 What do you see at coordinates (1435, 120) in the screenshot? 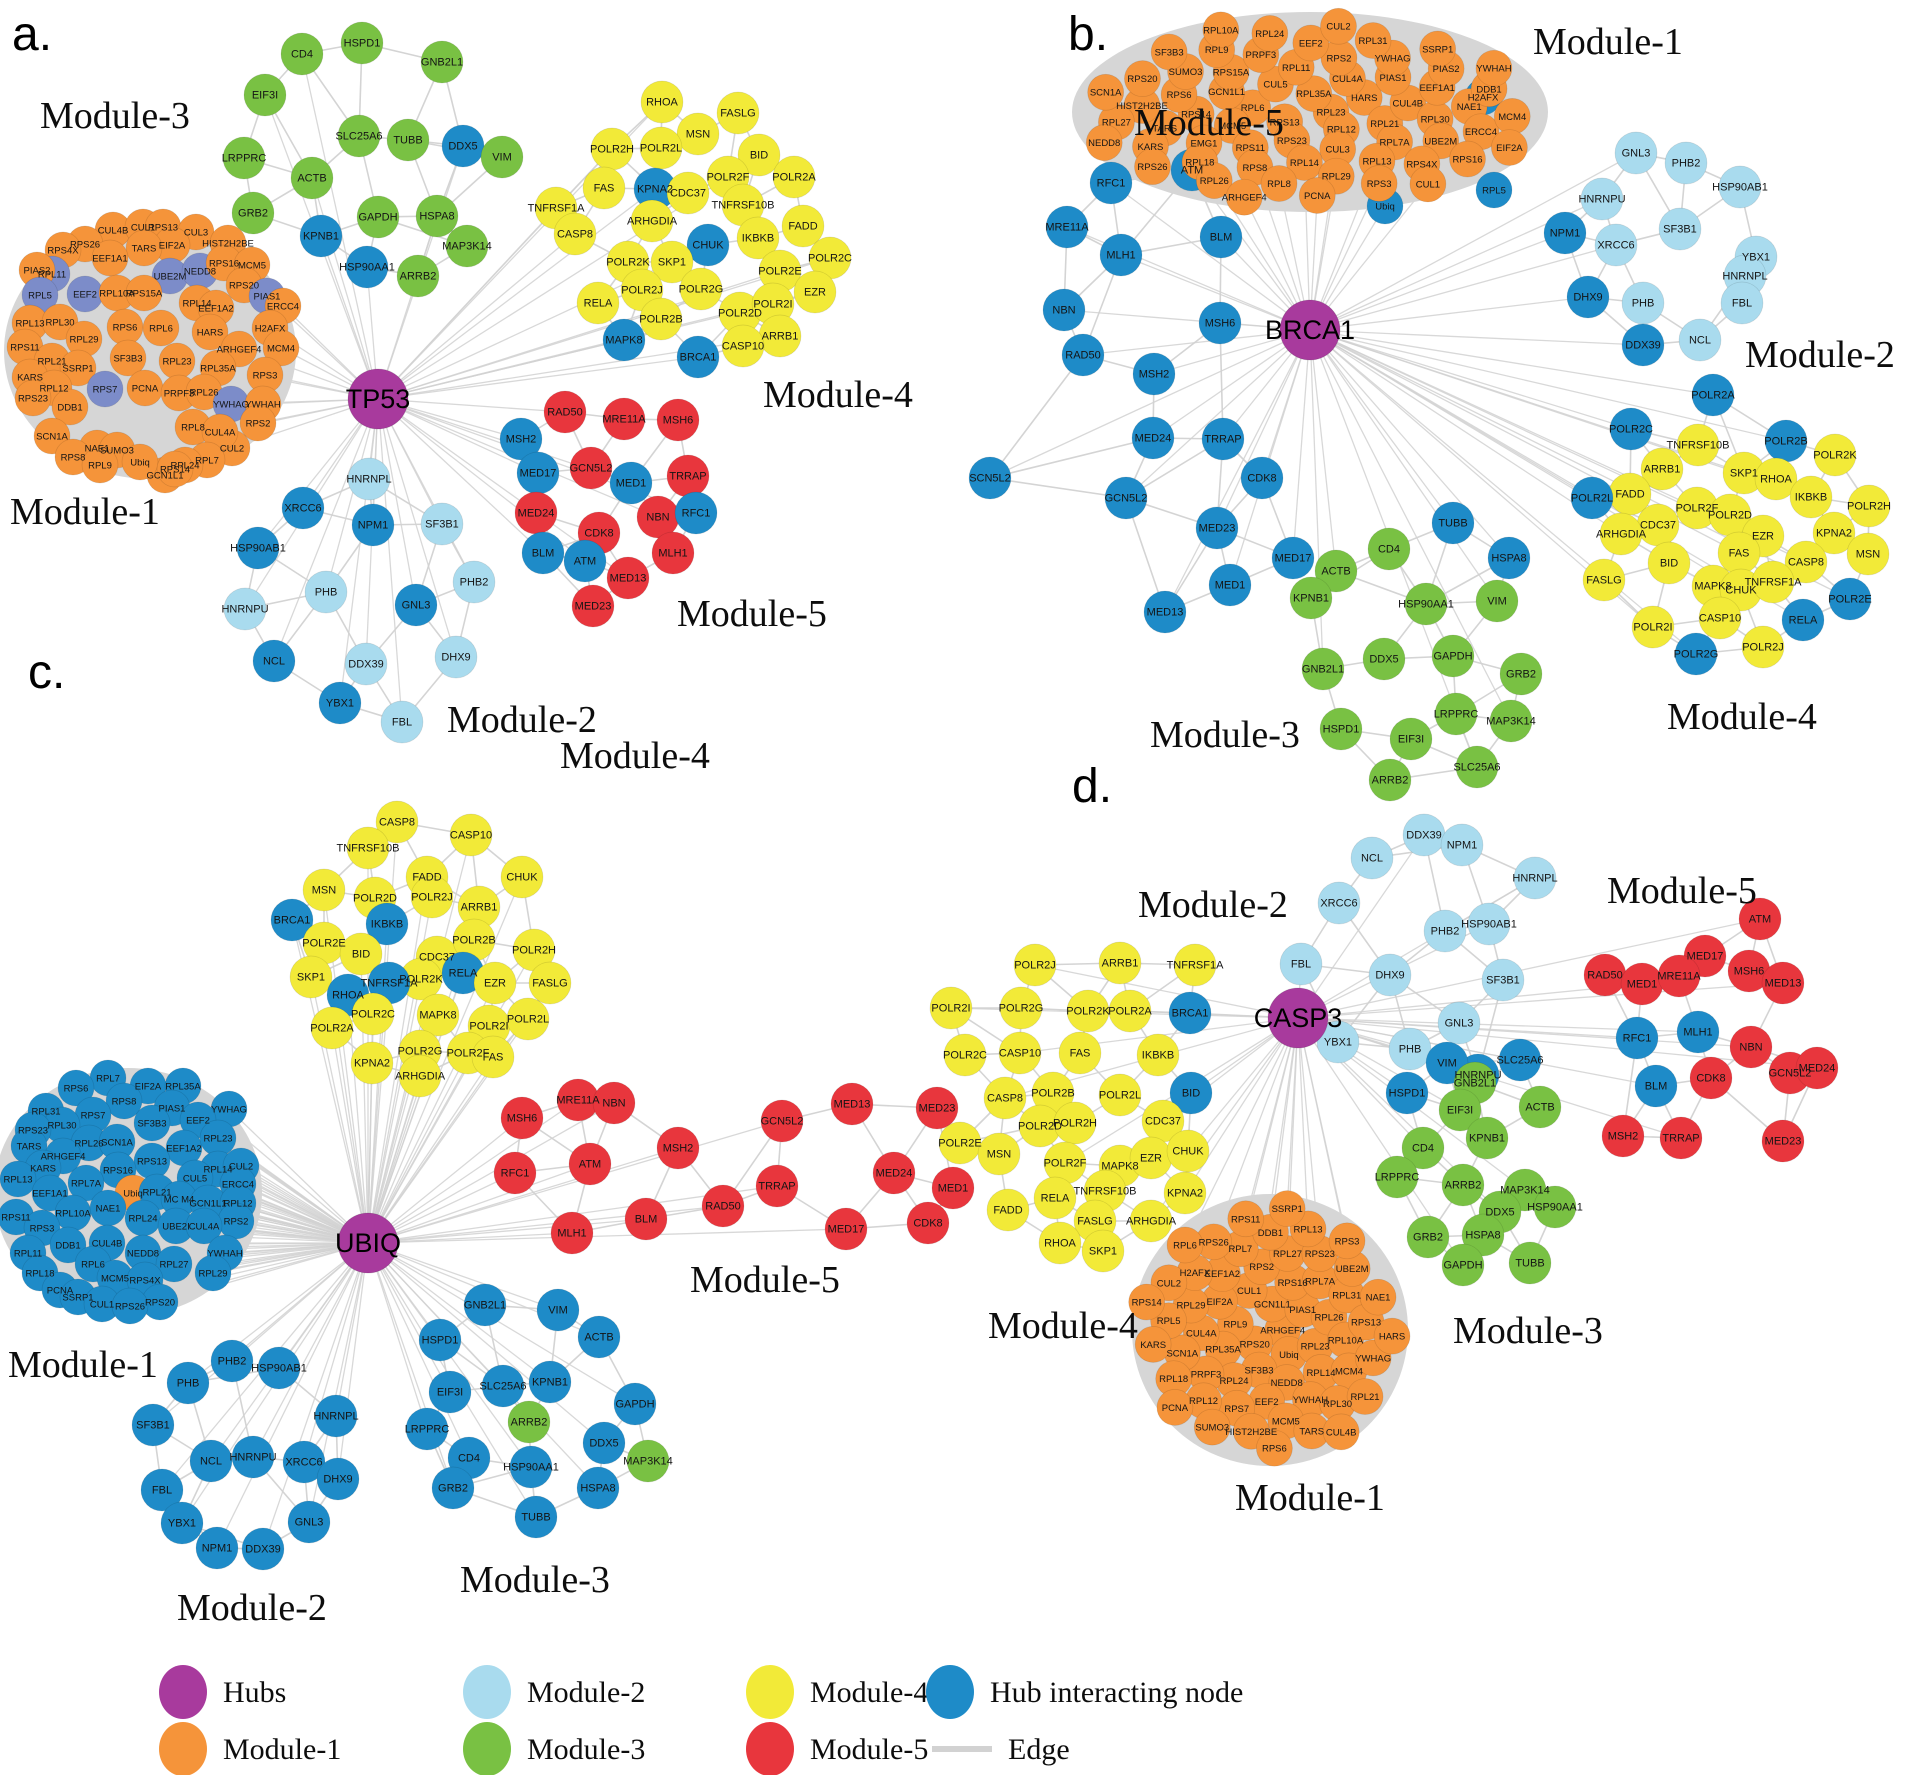
I see `node-label-RPL30: RPL30` at bounding box center [1435, 120].